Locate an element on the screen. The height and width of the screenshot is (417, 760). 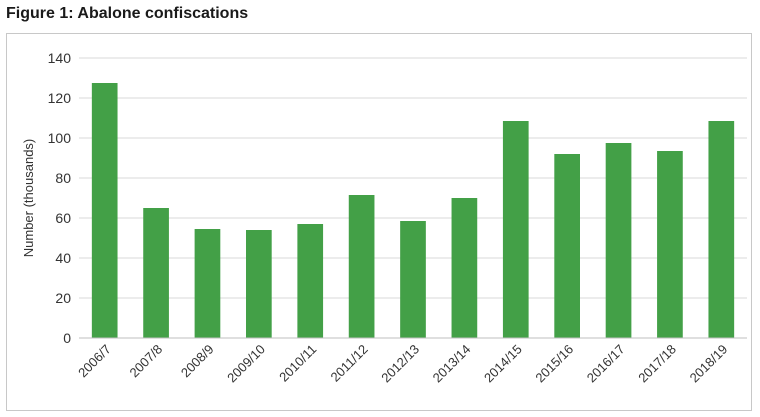
y-tick-label: 20 is located at coordinates (63, 298).